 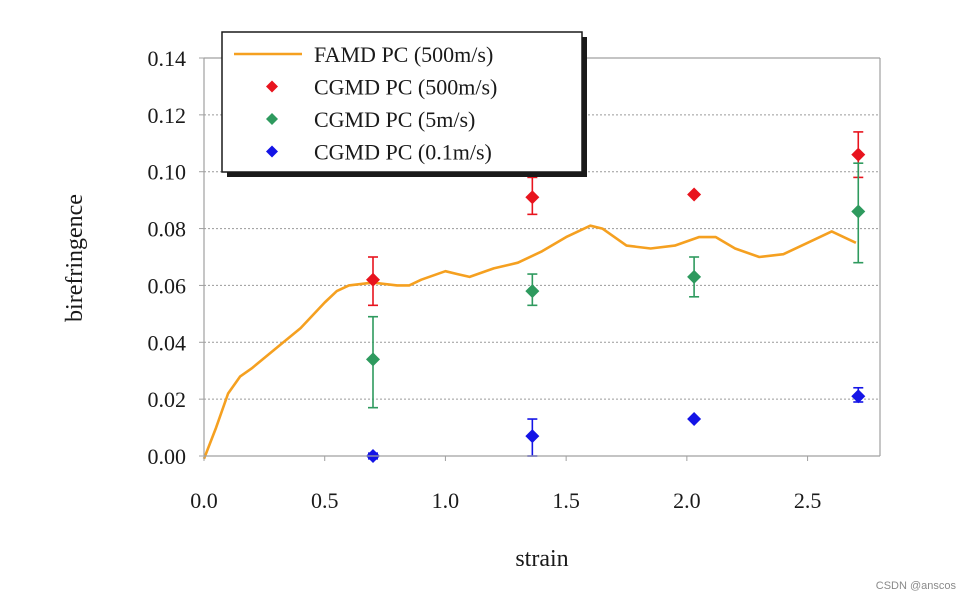 I want to click on watermark: CSDN @anscos, so click(x=915, y=586).